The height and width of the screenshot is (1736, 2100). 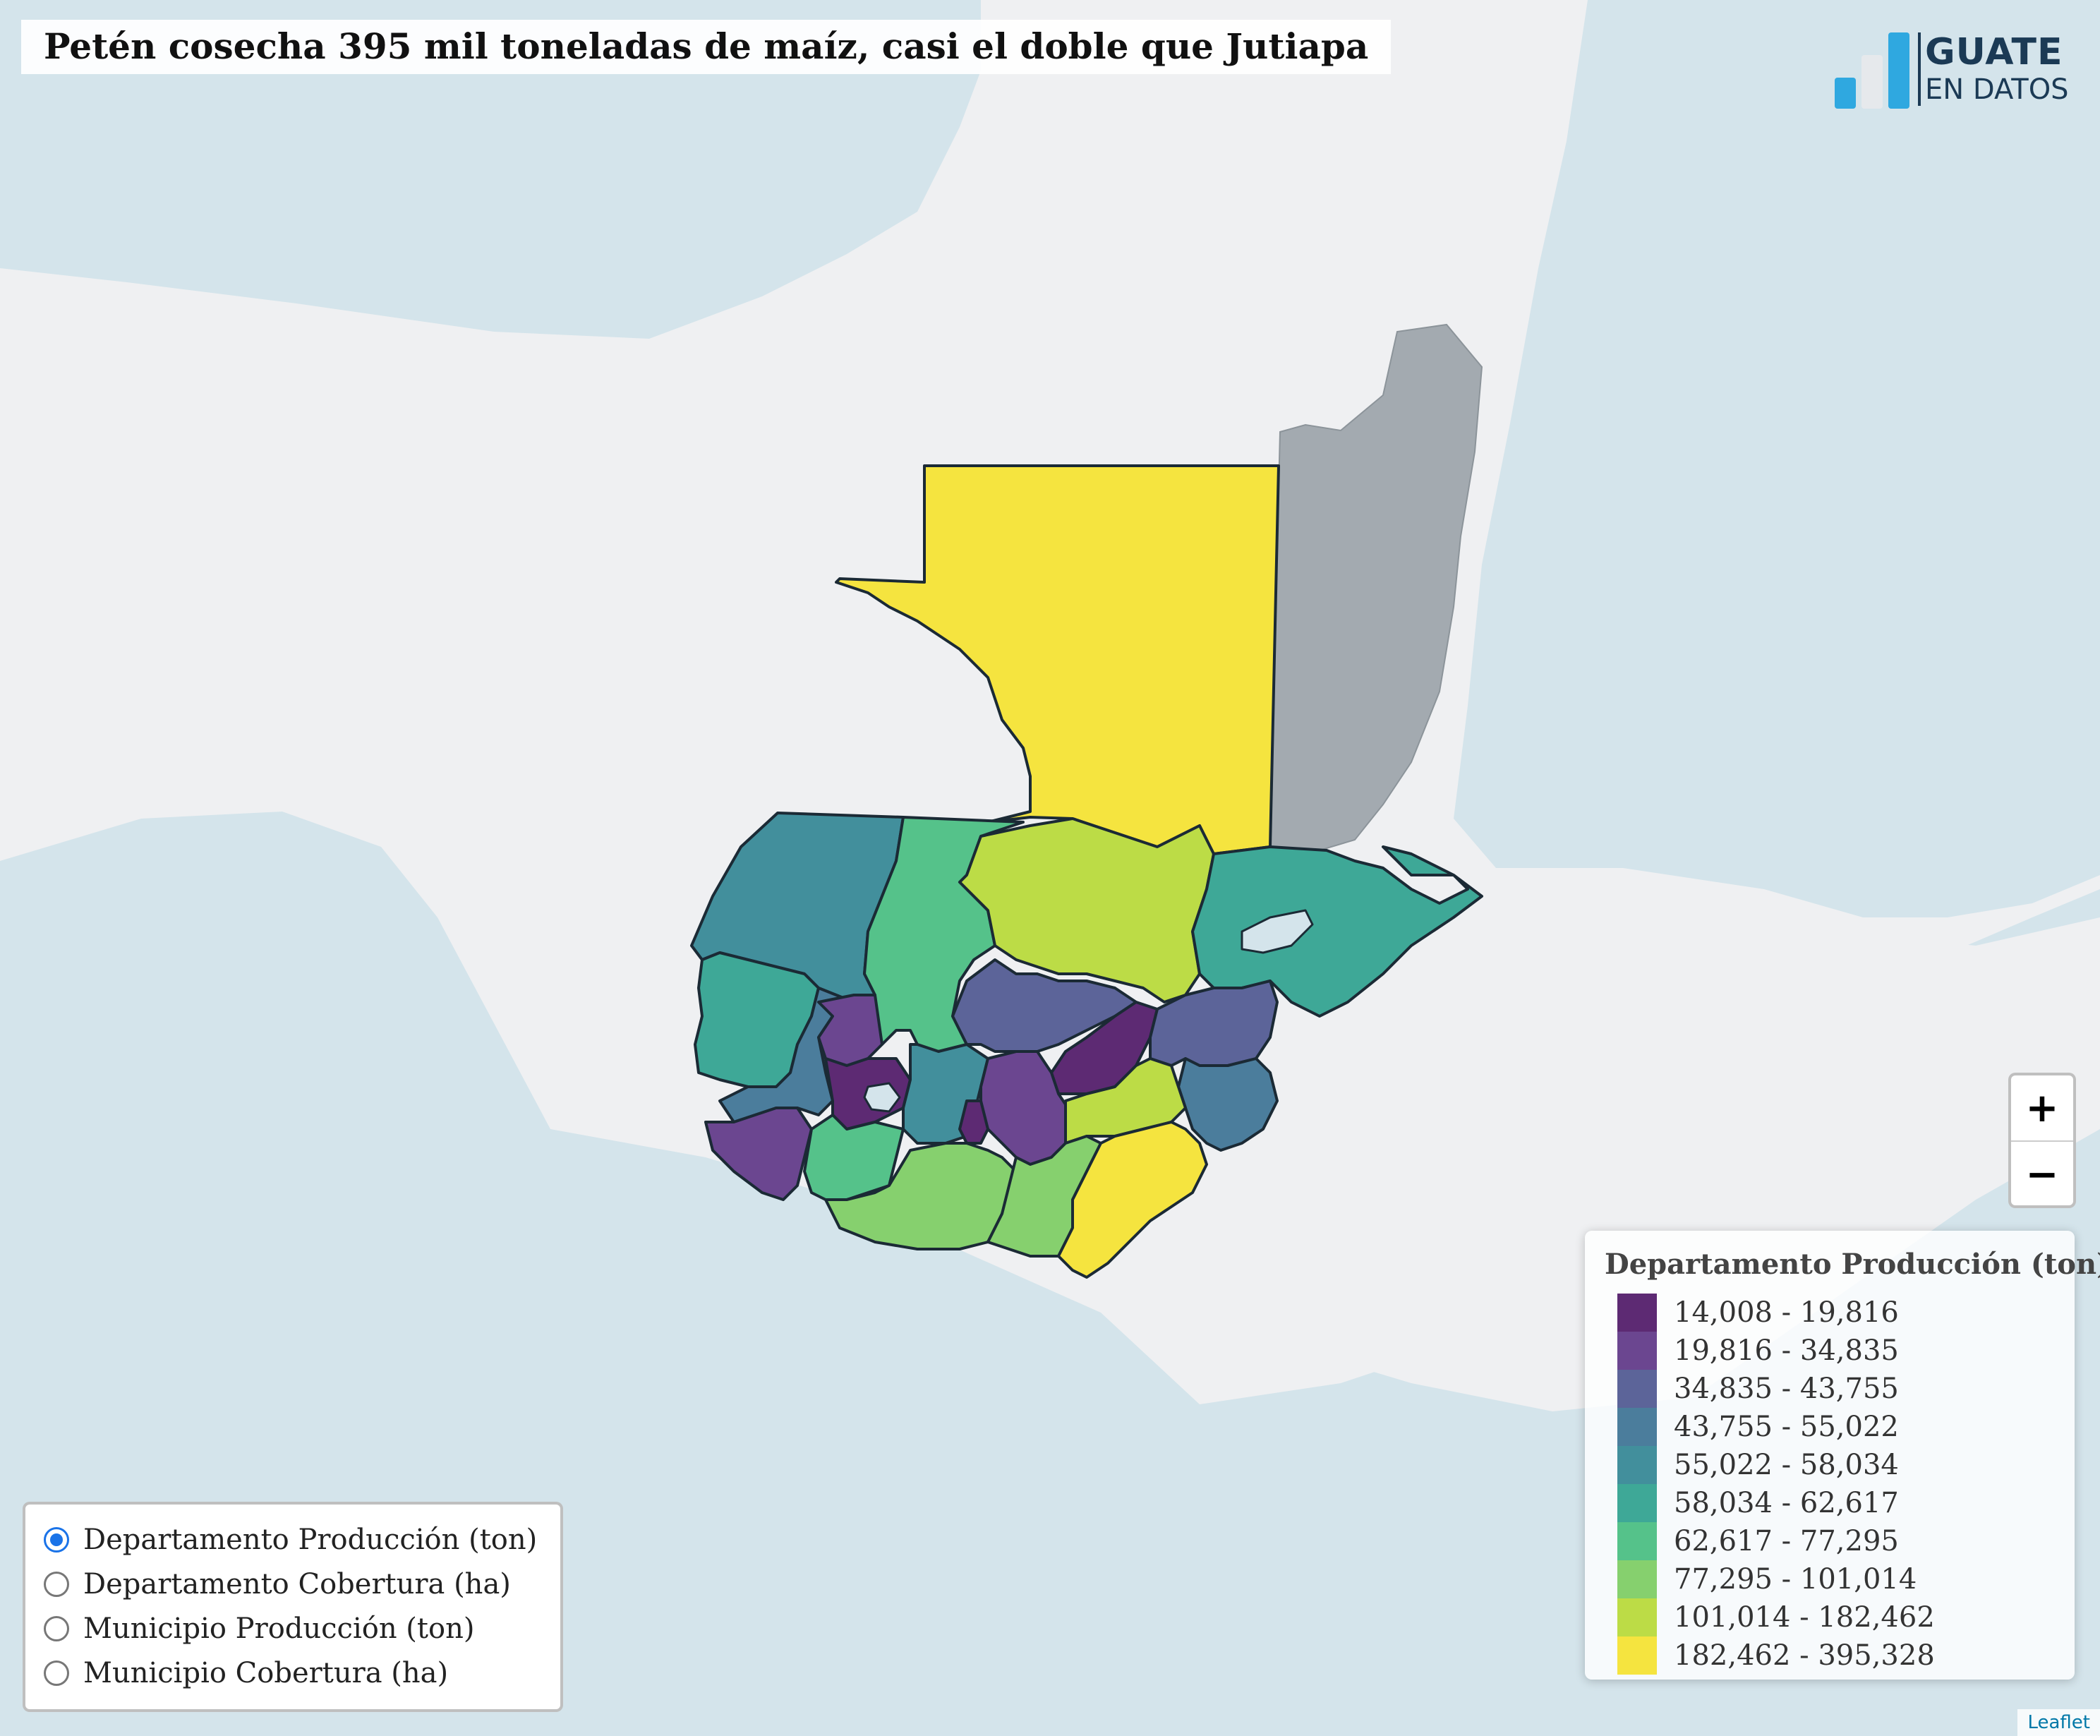 I want to click on logo-rule, so click(x=1919, y=69).